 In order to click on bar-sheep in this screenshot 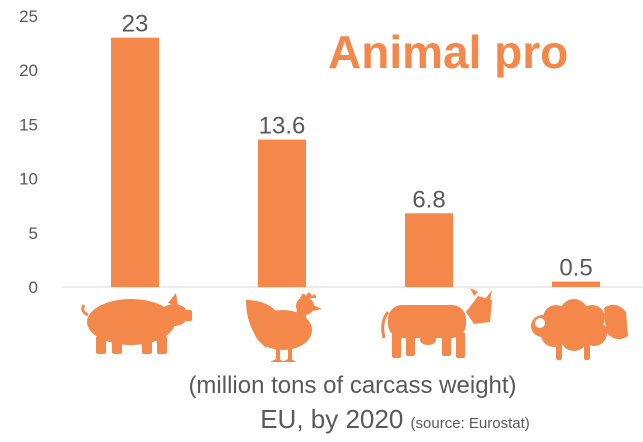, I will do `click(576, 284)`.